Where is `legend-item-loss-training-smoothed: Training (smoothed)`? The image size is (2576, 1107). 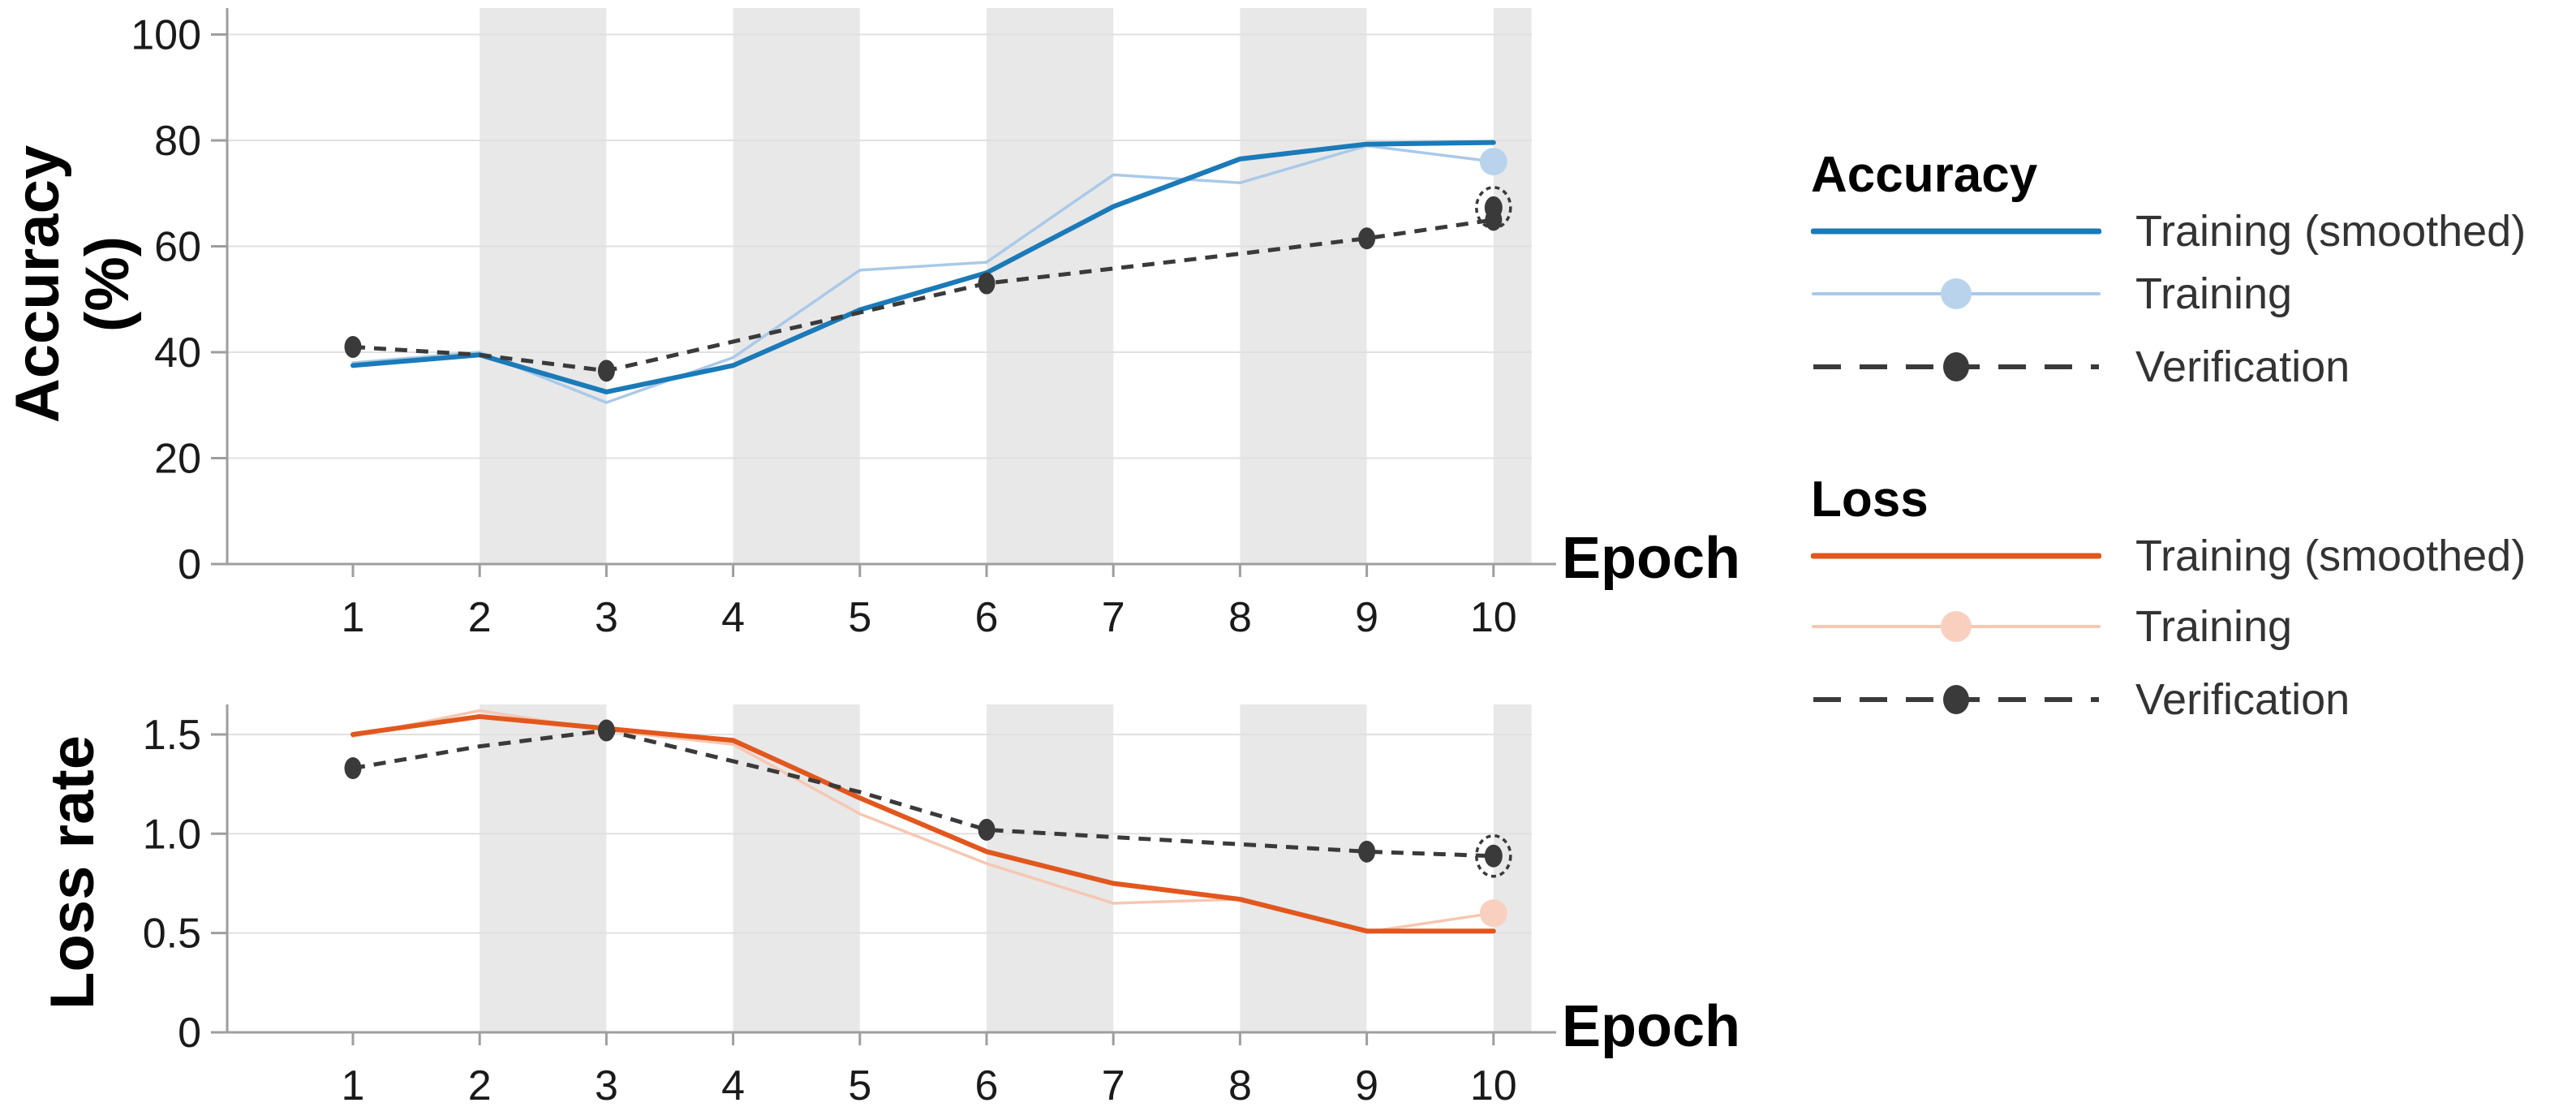
legend-item-loss-training-smoothed: Training (smoothed) is located at coordinates (2168, 556).